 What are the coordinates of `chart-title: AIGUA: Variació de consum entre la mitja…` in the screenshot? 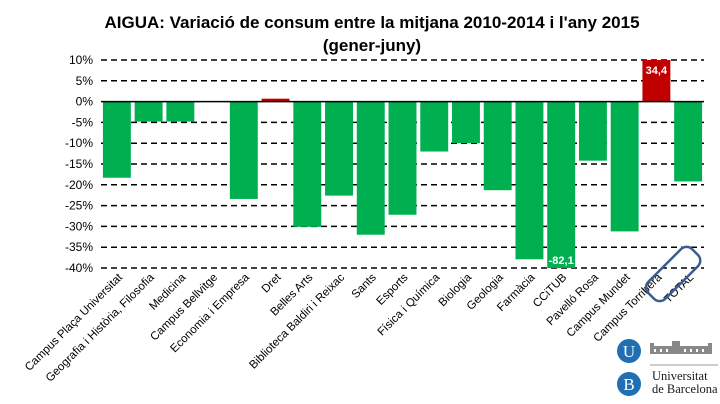 It's located at (371, 22).